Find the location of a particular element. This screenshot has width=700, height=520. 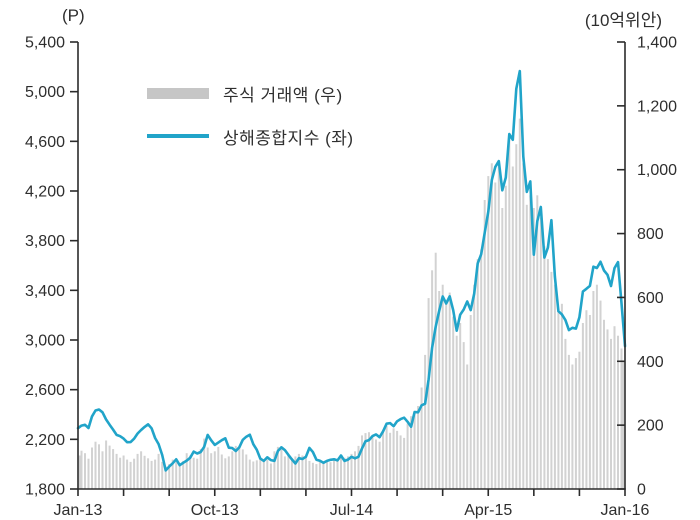

left-tick-label: 3,800 is located at coordinates (45, 241).